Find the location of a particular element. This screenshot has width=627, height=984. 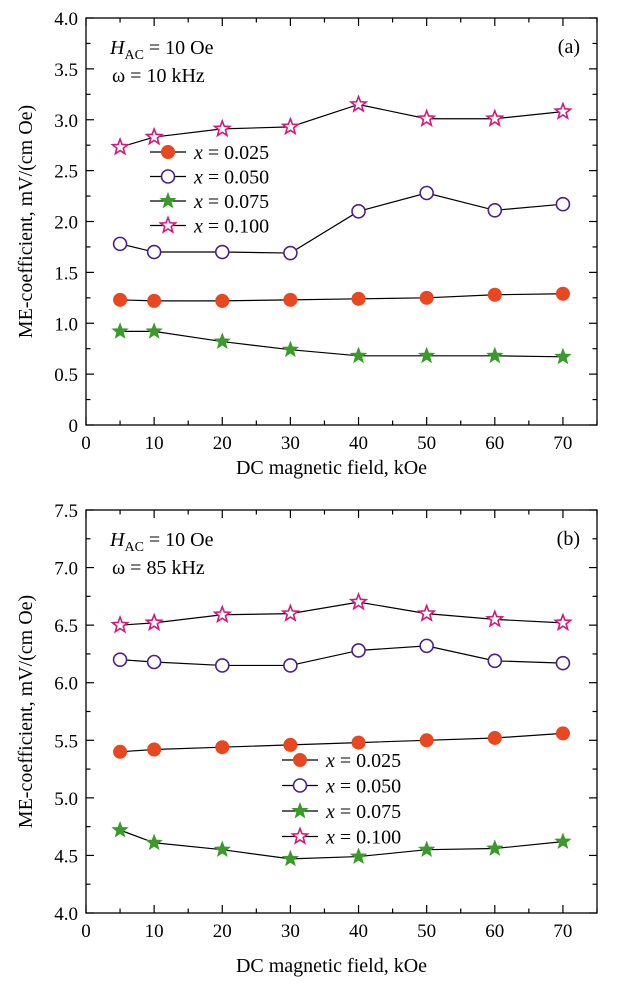

x-axis-title: DC magnetic field, kOe is located at coordinates (331, 468).